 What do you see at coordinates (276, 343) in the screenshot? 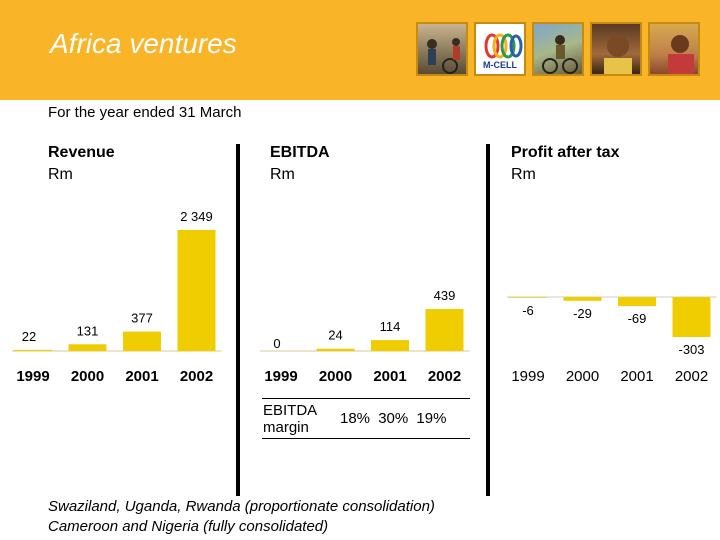
I see `ebitda-value-label-1999: 0` at bounding box center [276, 343].